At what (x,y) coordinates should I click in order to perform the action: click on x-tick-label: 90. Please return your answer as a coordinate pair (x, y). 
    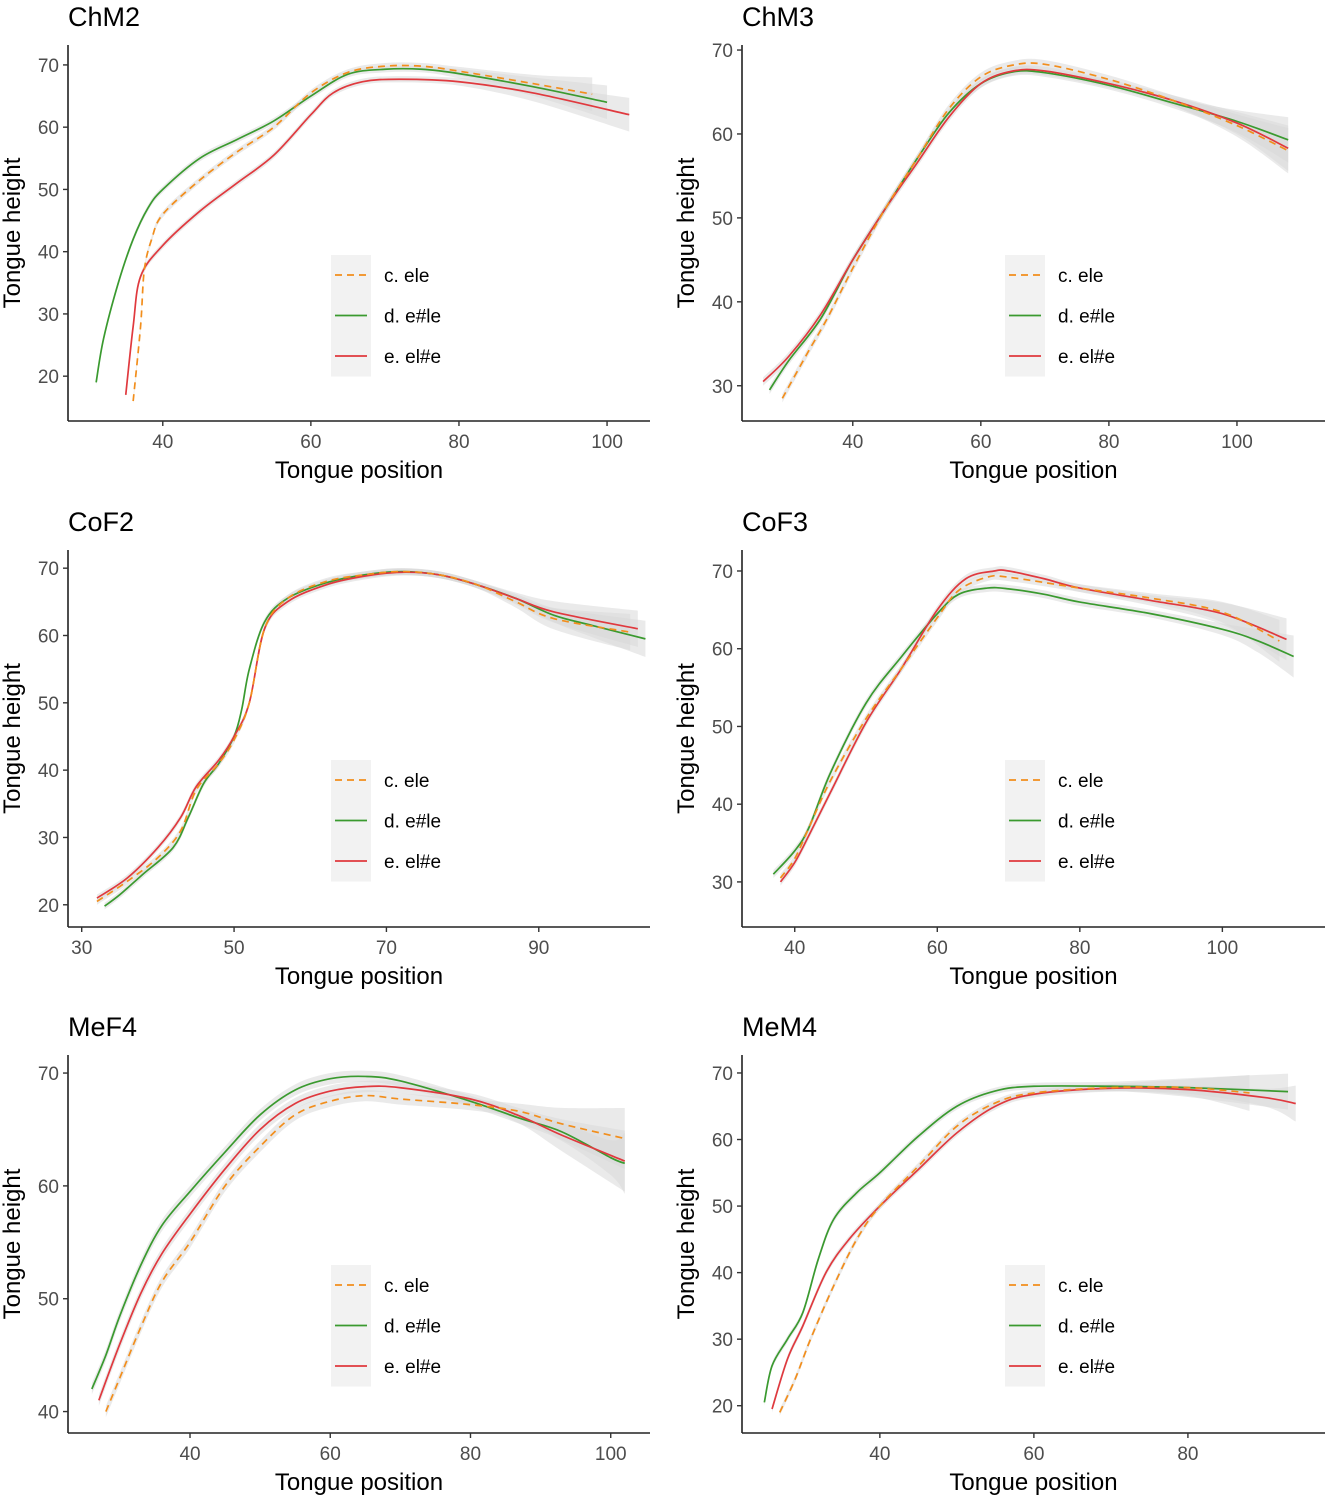
    Looking at the image, I should click on (538, 948).